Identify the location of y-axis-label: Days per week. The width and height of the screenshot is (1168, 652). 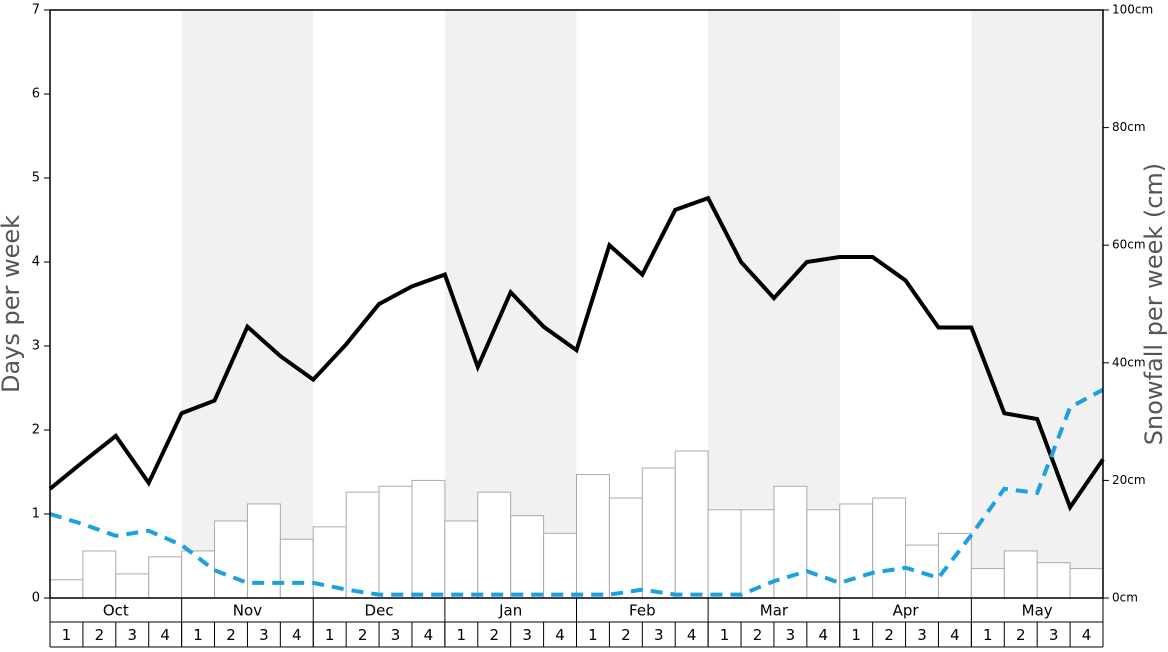
(12, 304).